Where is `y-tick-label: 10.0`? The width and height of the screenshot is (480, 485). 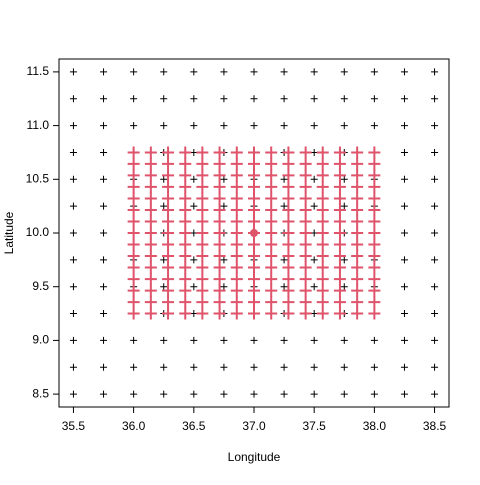 y-tick-label: 10.0 is located at coordinates (38, 232).